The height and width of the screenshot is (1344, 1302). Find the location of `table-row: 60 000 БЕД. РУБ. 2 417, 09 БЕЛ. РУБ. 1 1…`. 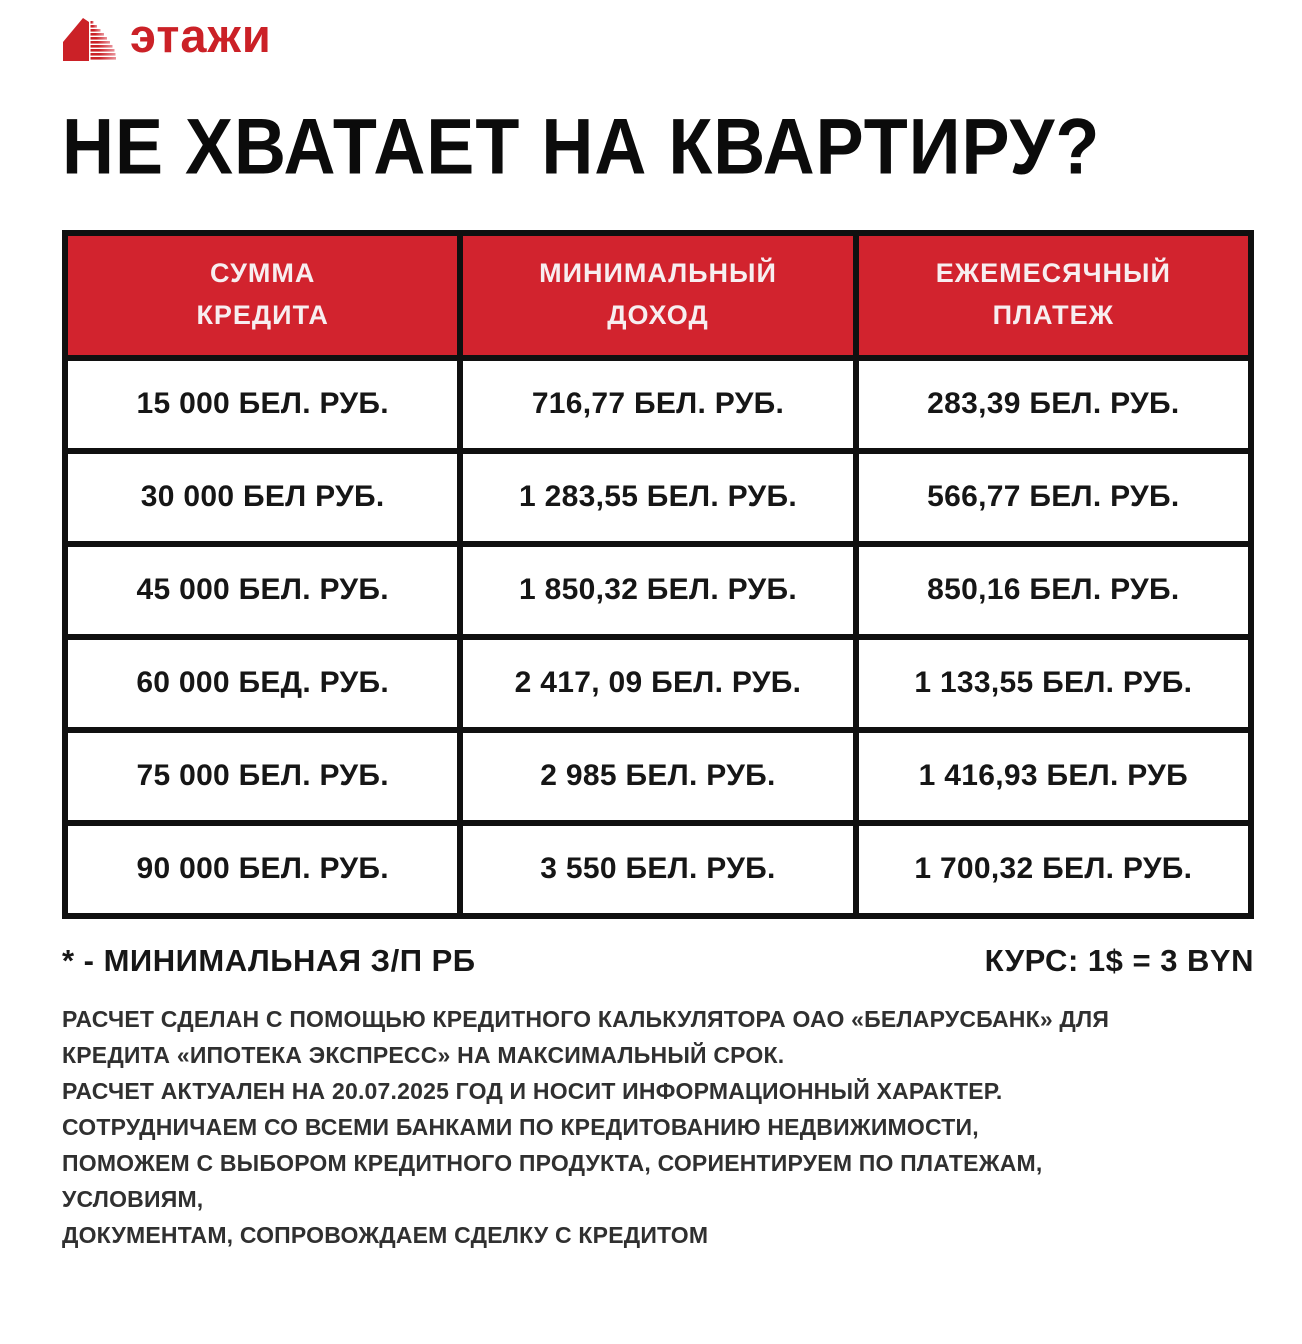

table-row: 60 000 БЕД. РУБ. 2 417, 09 БЕЛ. РУБ. 1 1… is located at coordinates (658, 683).